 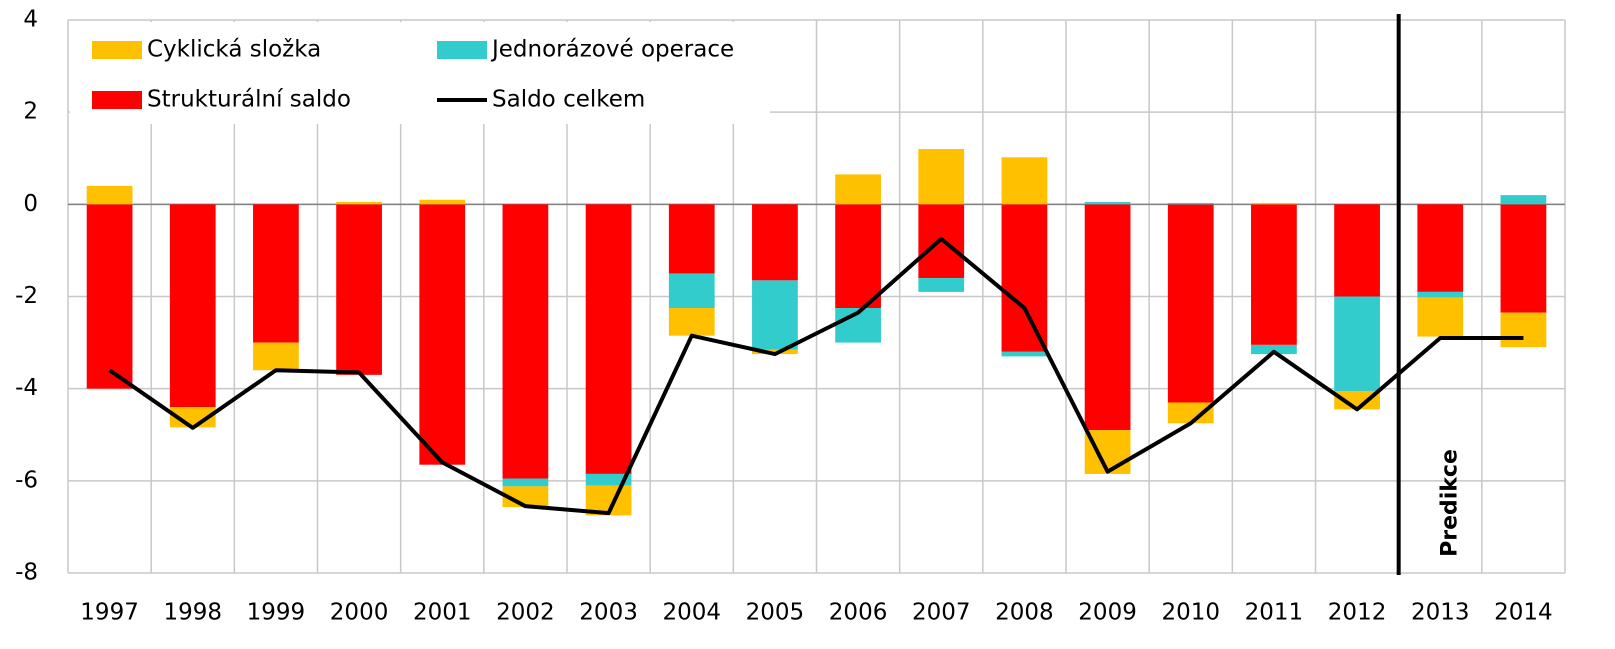 I want to click on annotation: Predikce, so click(x=1450, y=503).